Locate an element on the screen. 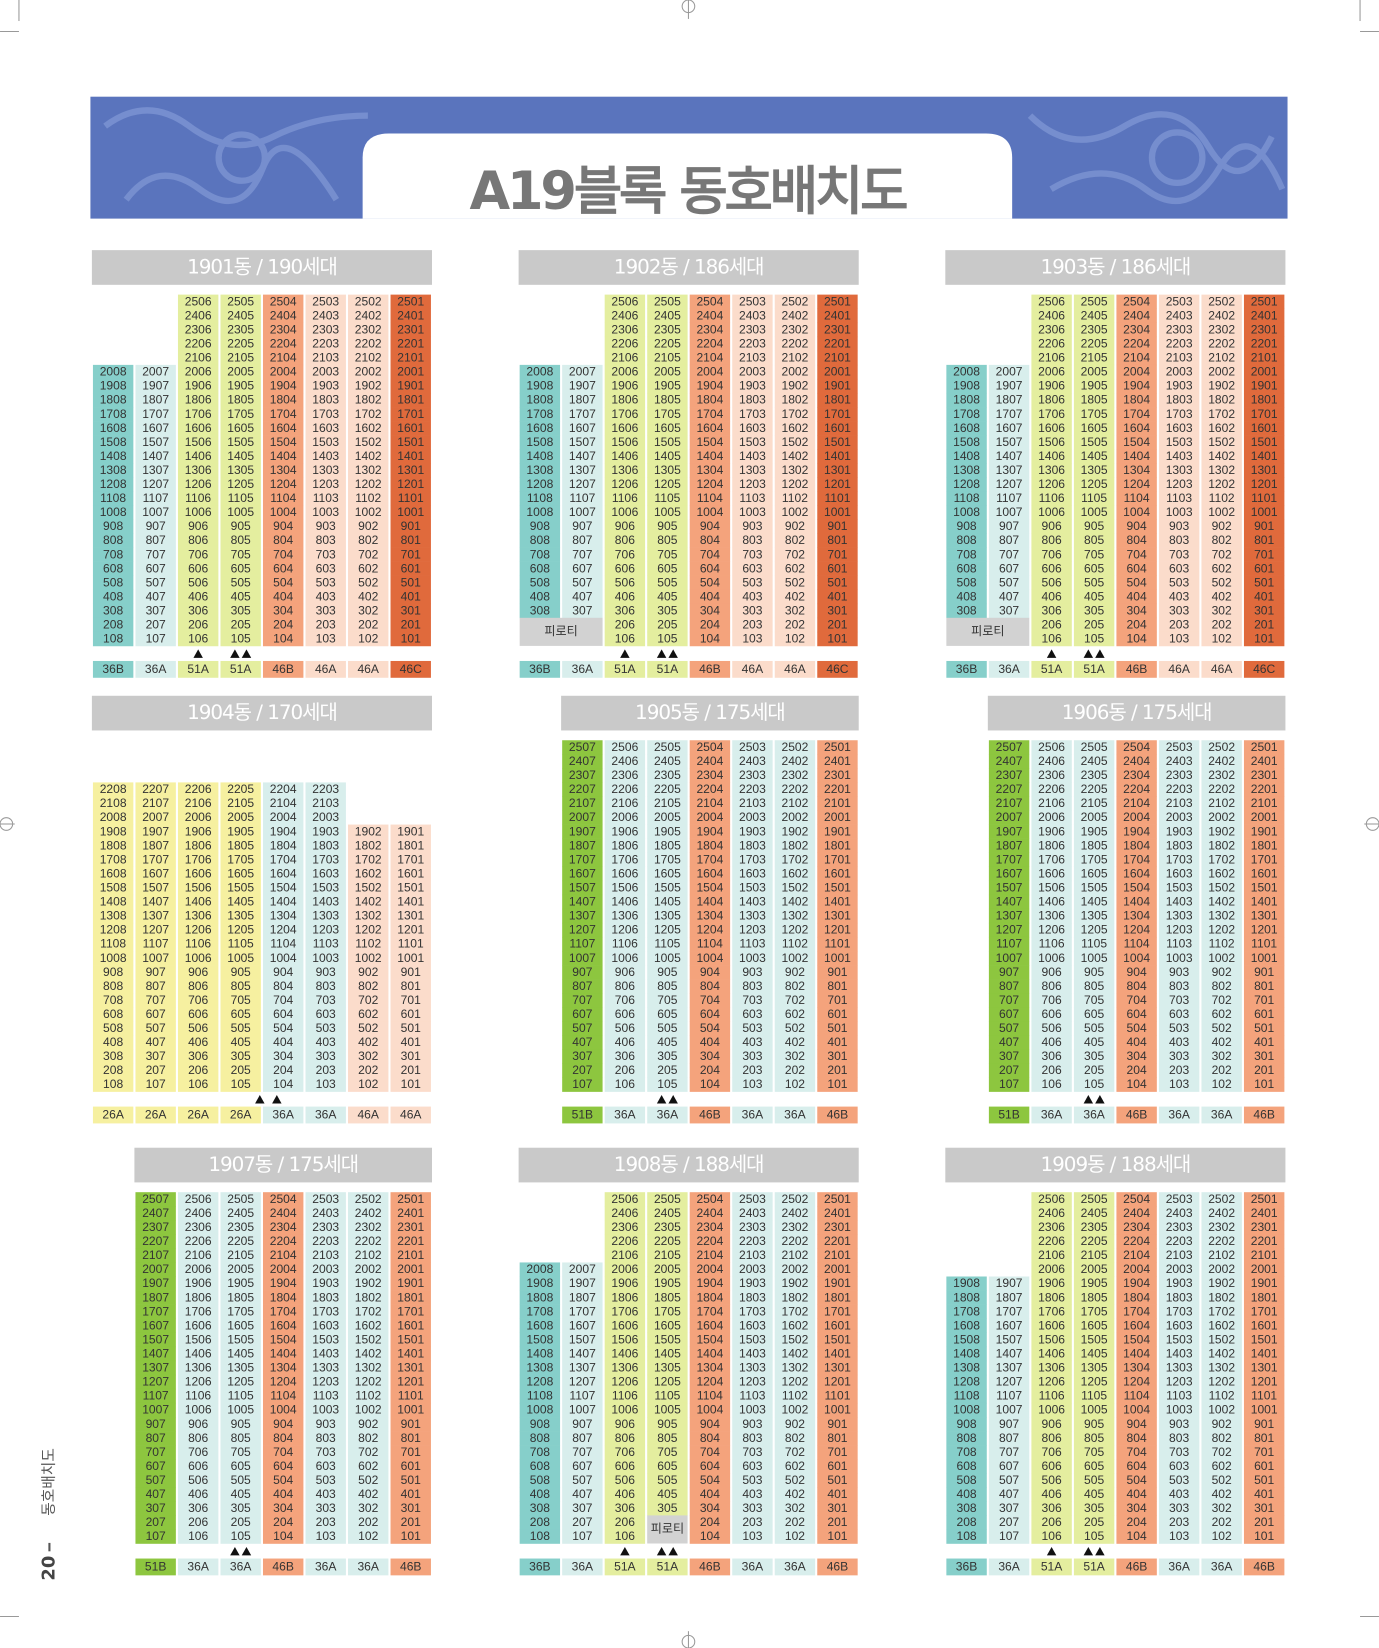  unit-number: 404 is located at coordinates (283, 596).